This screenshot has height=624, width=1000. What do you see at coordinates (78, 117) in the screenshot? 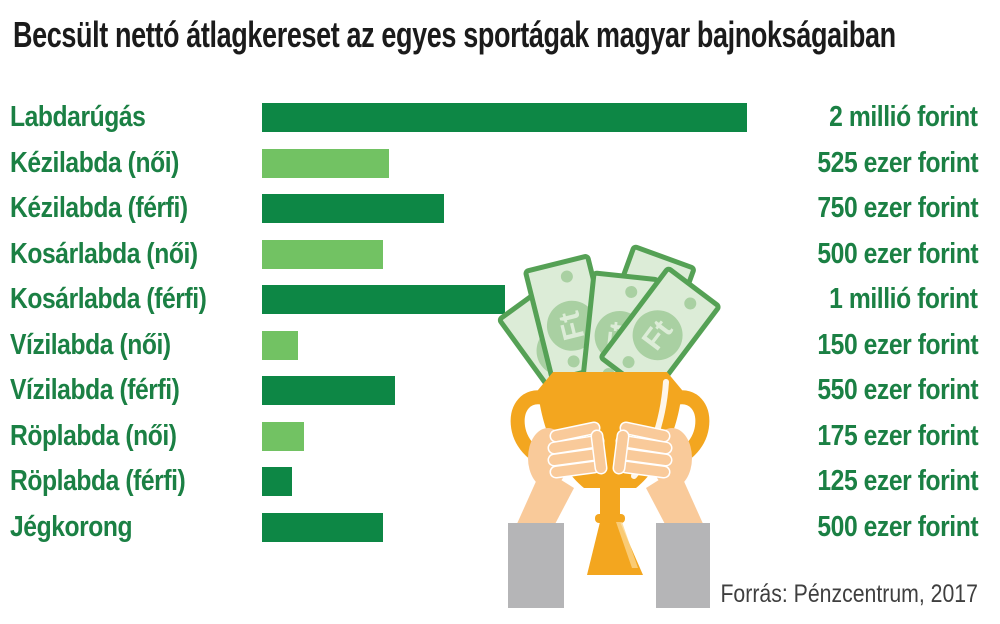
I see `category-label: Labdarúgás` at bounding box center [78, 117].